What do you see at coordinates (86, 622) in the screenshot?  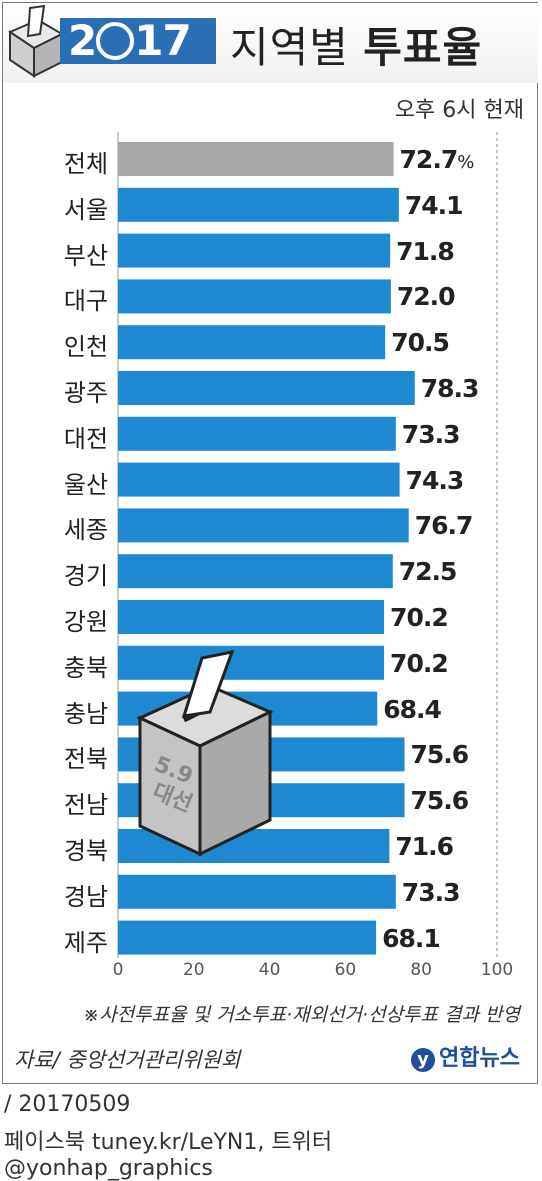 I see `category-label: 강원` at bounding box center [86, 622].